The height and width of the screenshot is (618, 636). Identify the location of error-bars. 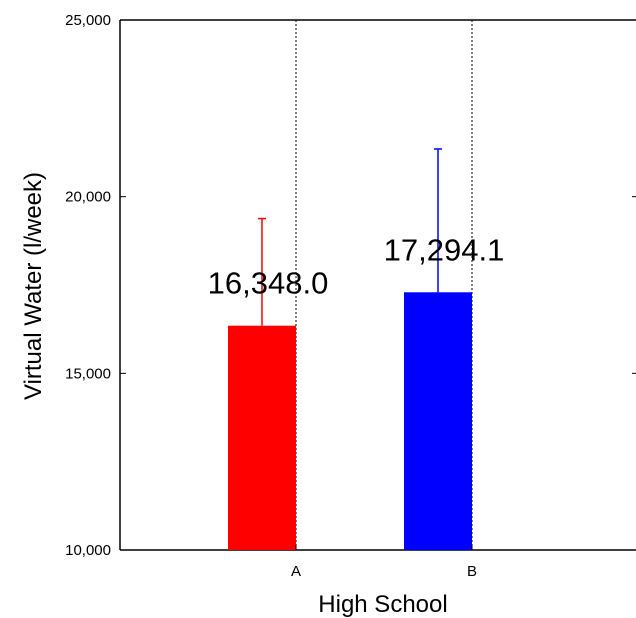
(350, 237).